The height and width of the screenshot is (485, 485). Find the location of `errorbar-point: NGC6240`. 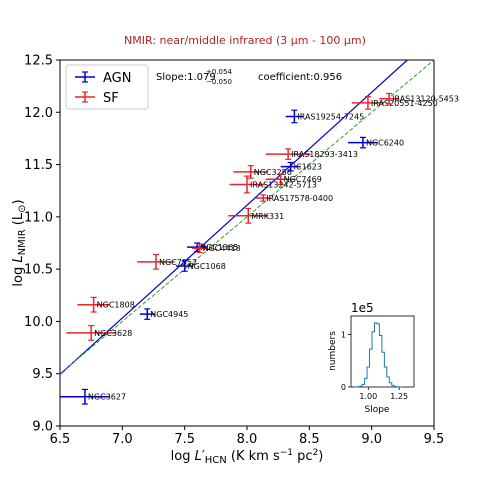

errorbar-point: NGC6240 is located at coordinates (375, 142).